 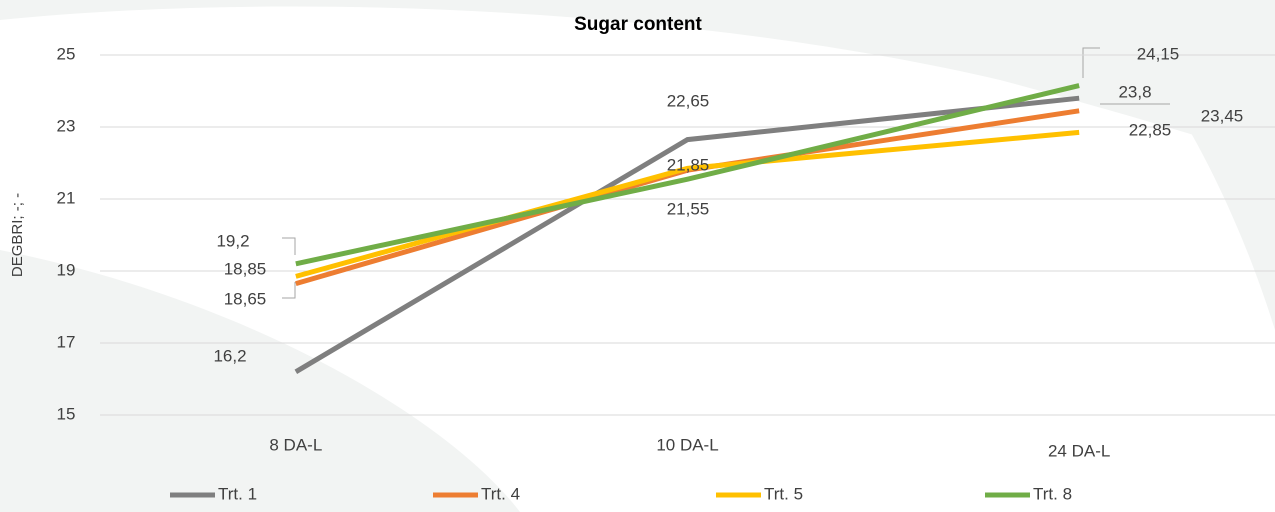 I want to click on legend-label: Trt. 8, so click(x=1052, y=493).